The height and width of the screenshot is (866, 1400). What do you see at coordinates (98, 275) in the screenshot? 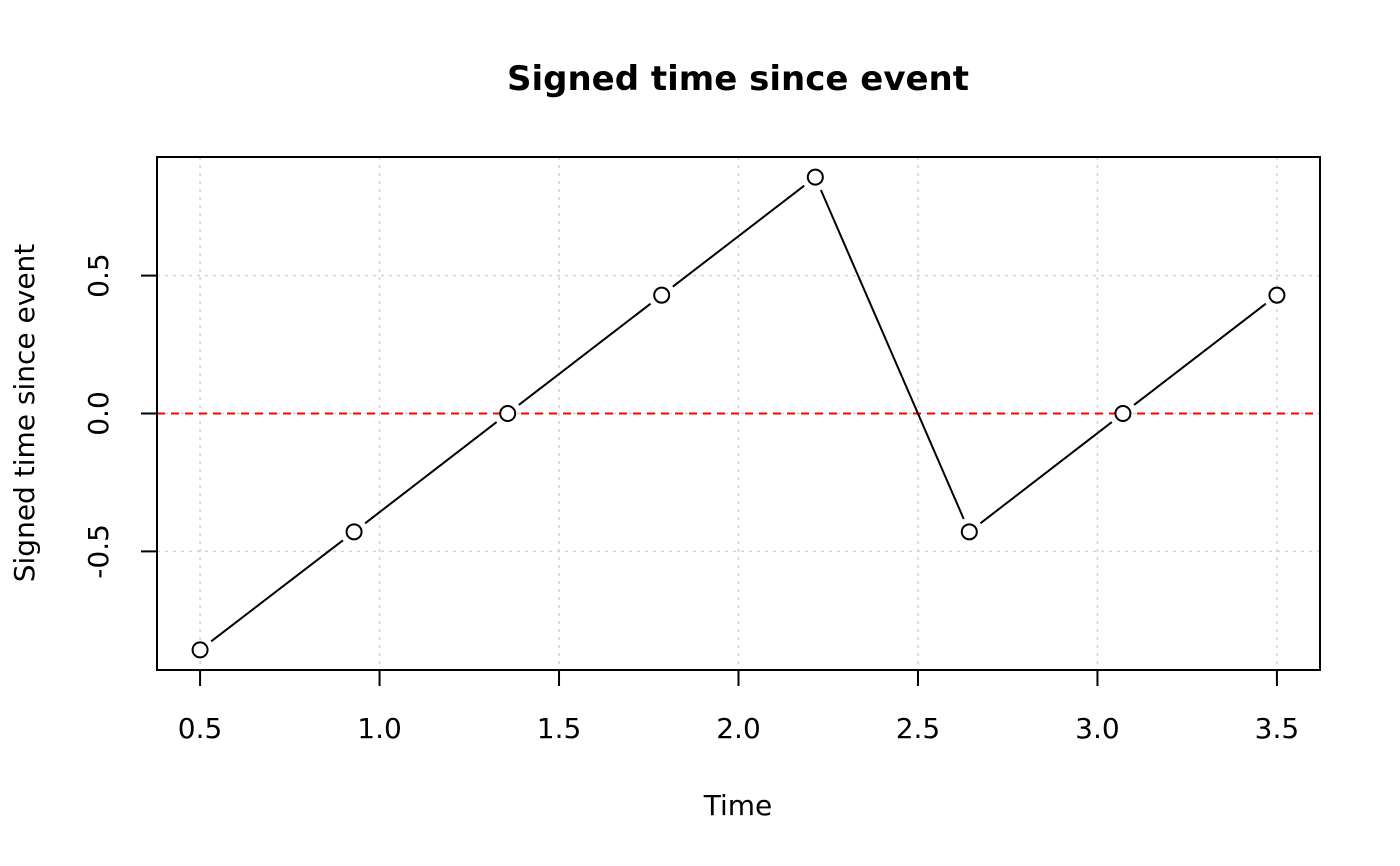
I see `y-tick-label: 0.5` at bounding box center [98, 275].